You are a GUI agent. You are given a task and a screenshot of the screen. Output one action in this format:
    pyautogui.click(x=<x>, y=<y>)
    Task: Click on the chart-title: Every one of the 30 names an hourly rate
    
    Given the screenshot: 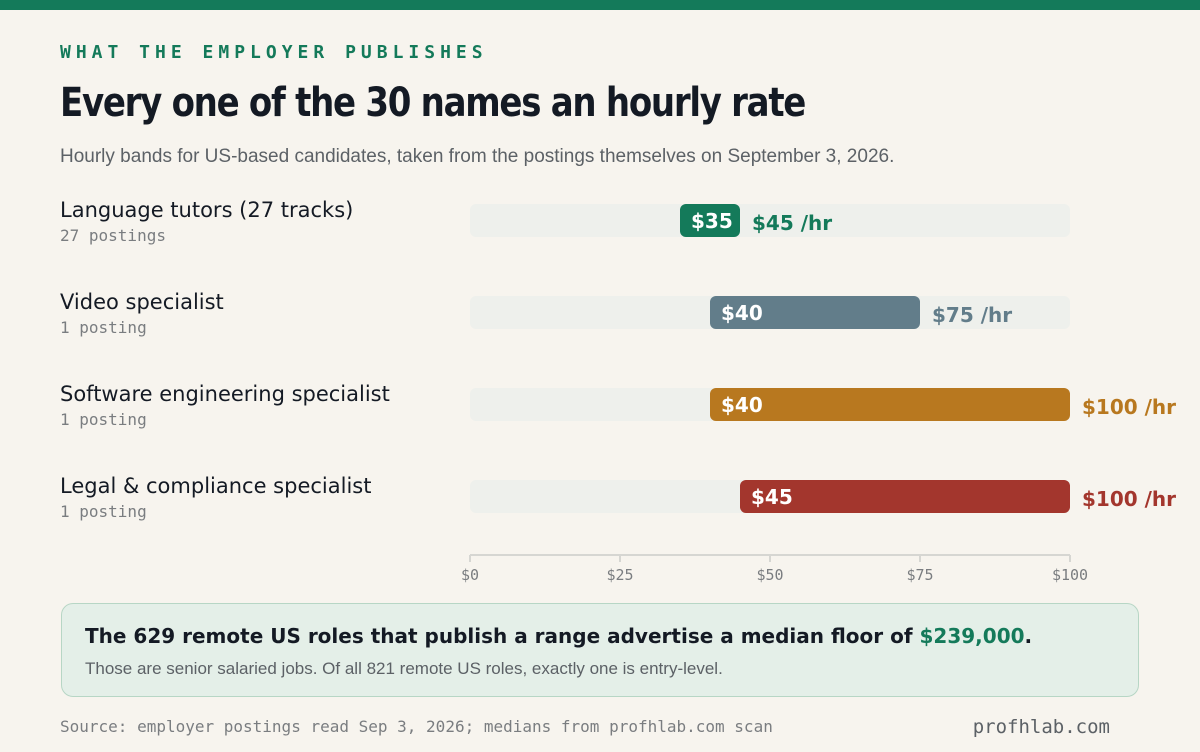 What is the action you would take?
    pyautogui.click(x=433, y=103)
    